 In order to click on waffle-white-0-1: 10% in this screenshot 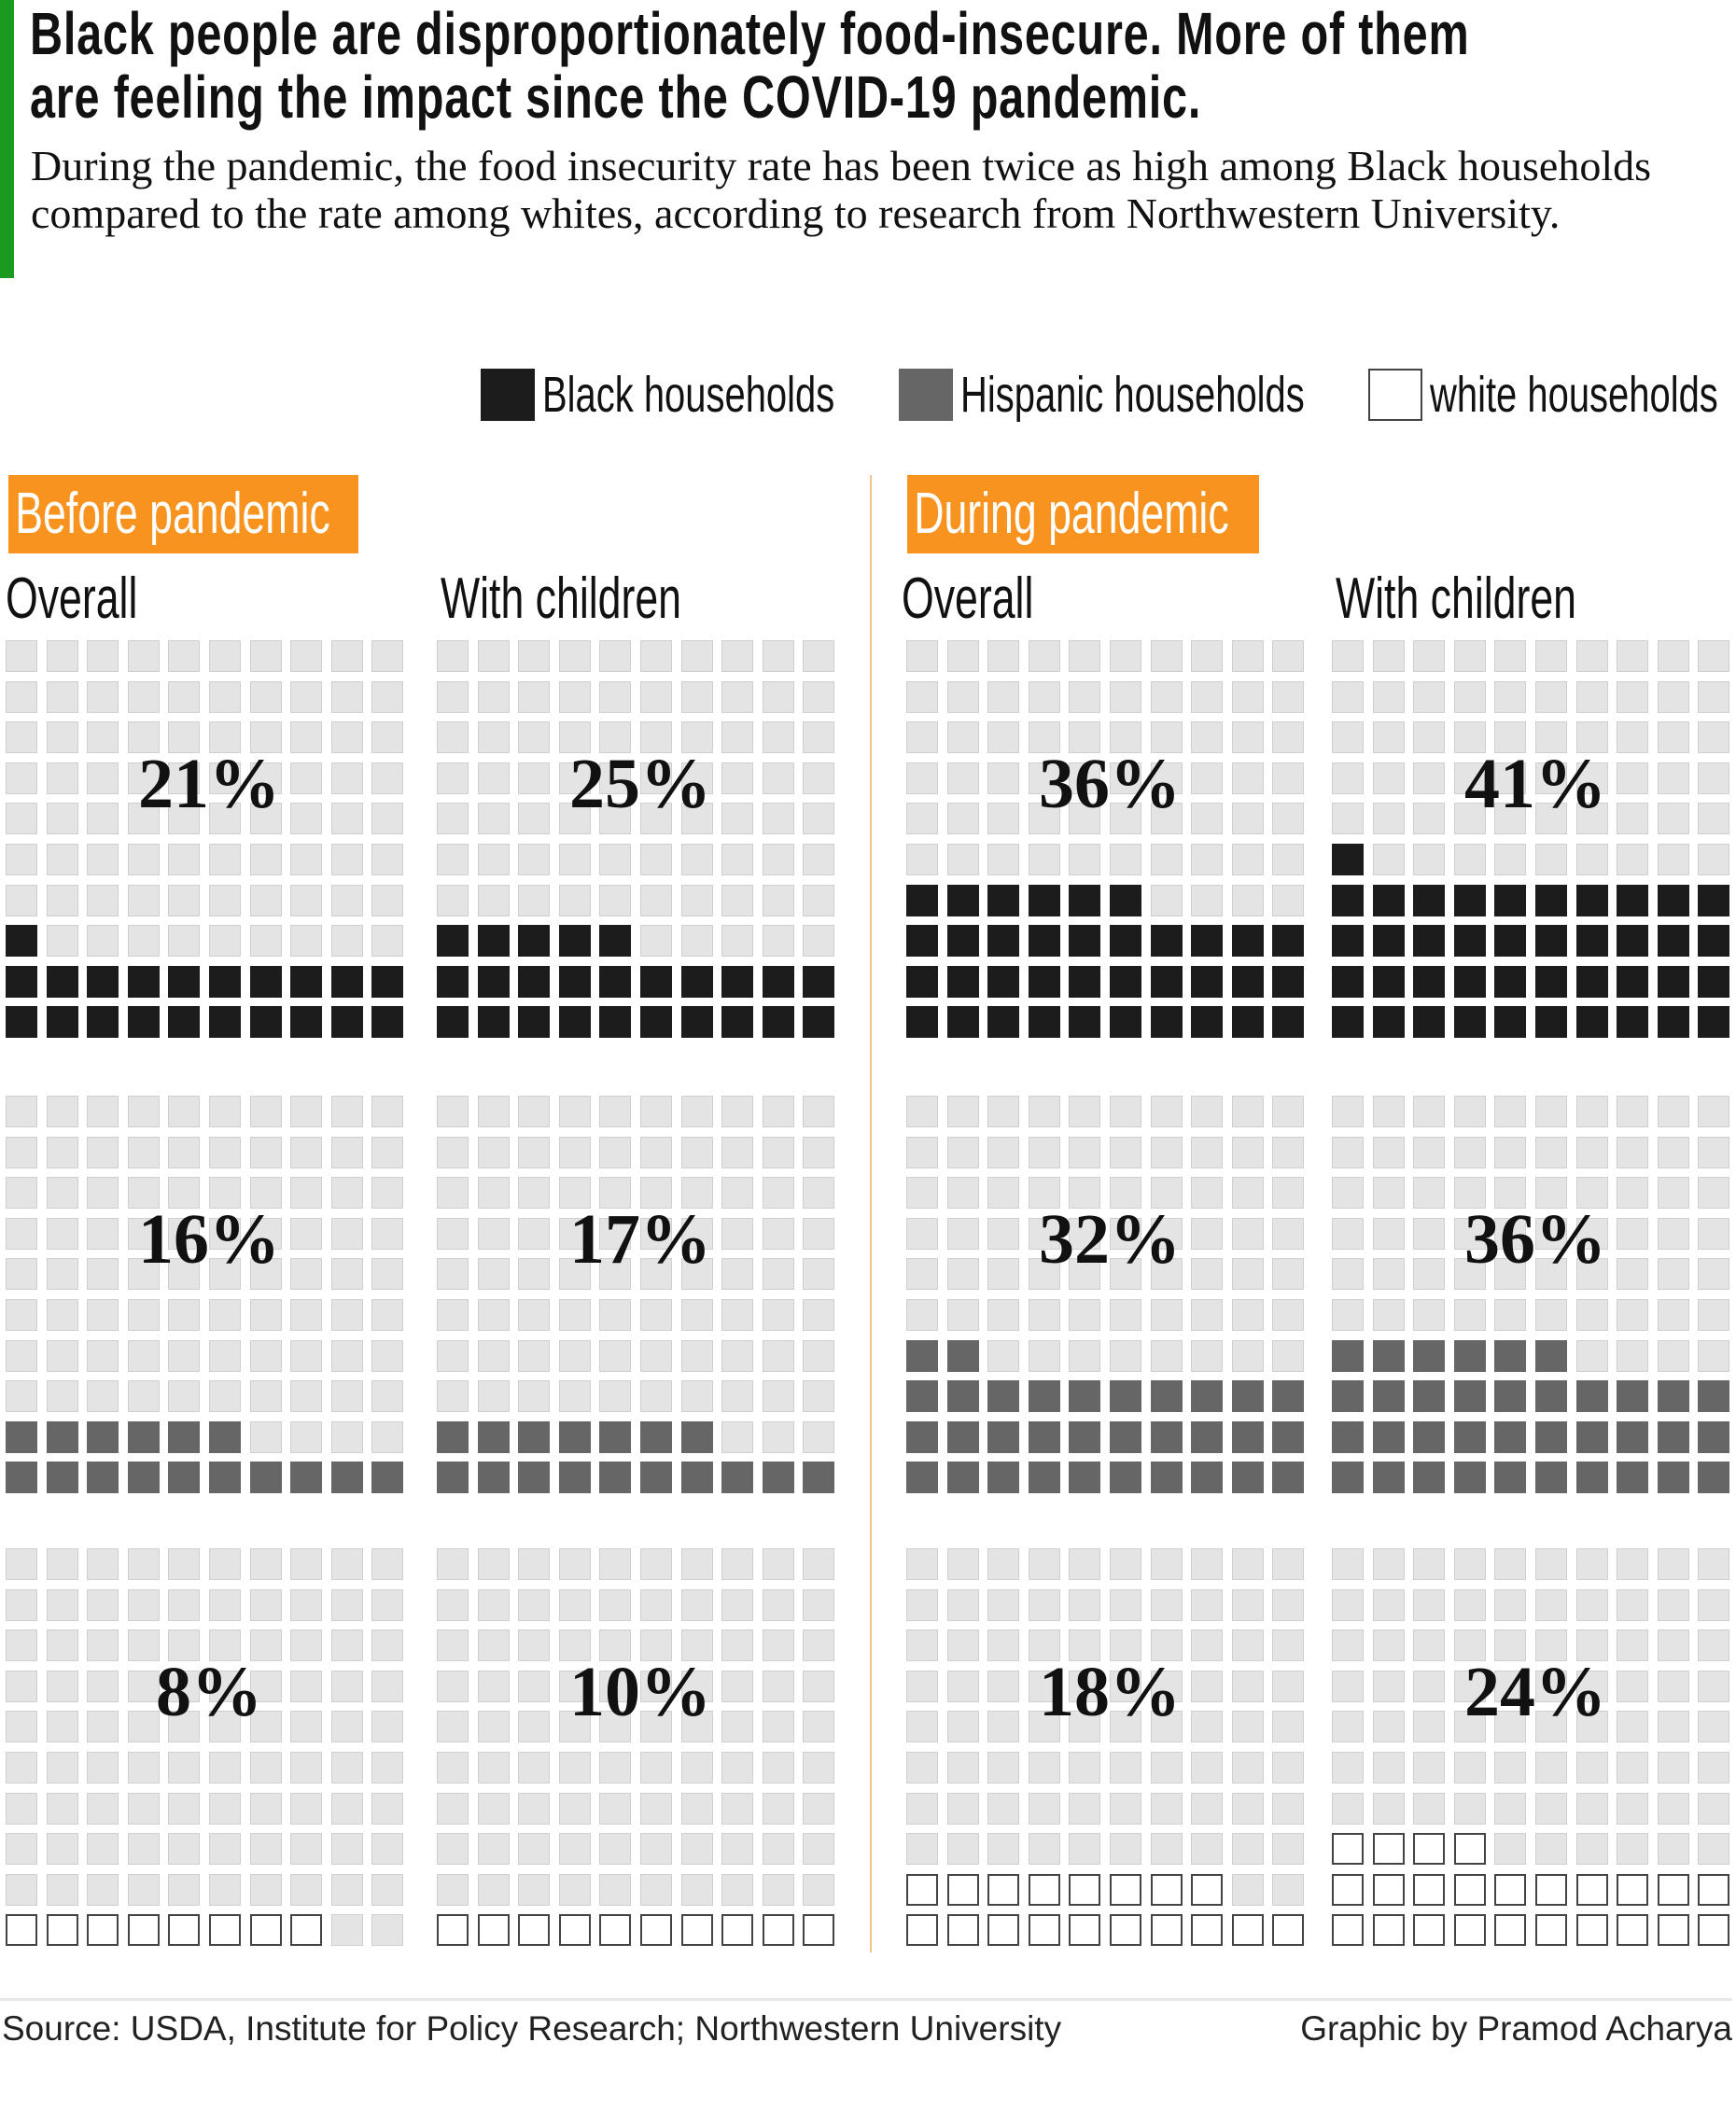, I will do `click(640, 1751)`.